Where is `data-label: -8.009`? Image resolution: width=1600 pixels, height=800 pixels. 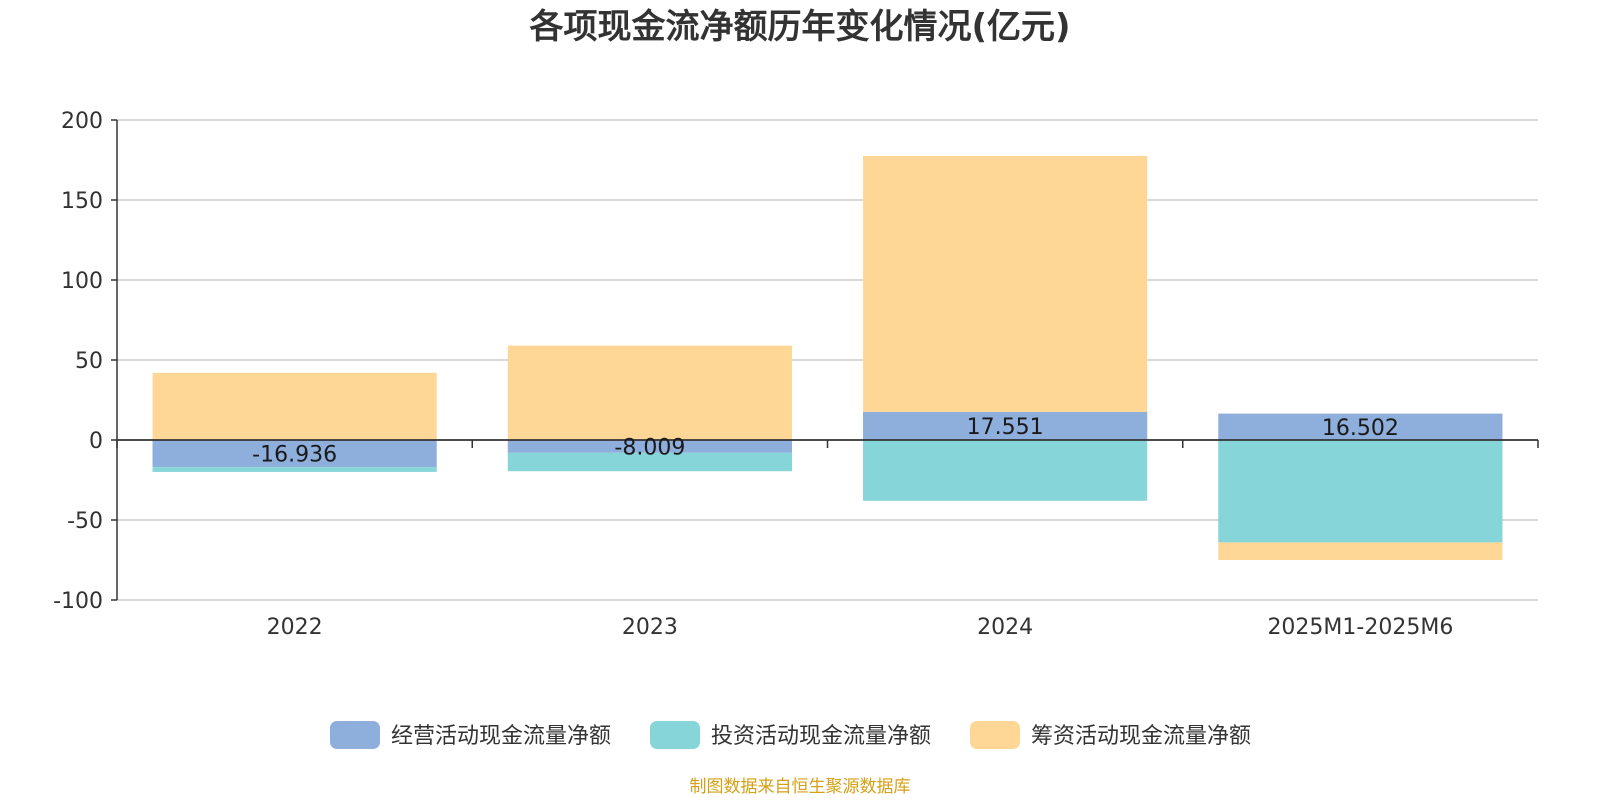
data-label: -8.009 is located at coordinates (649, 447).